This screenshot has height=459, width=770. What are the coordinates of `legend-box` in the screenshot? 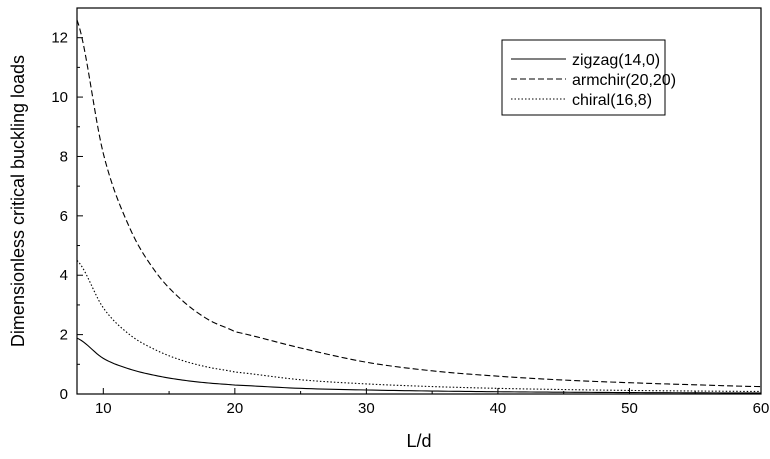 It's located at (583, 77).